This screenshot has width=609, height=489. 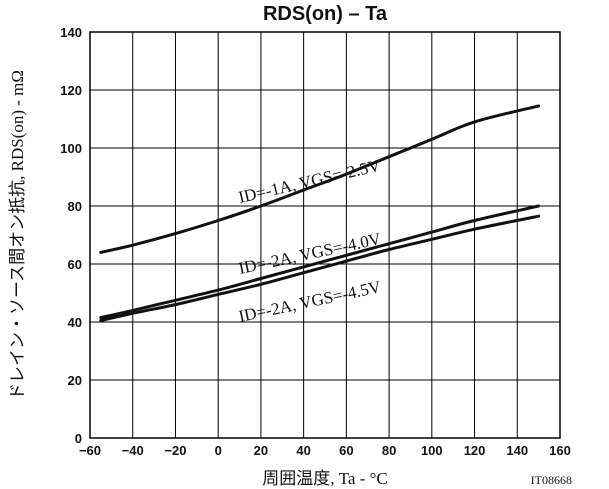 What do you see at coordinates (303, 450) in the screenshot?
I see `x-tick-label: 40` at bounding box center [303, 450].